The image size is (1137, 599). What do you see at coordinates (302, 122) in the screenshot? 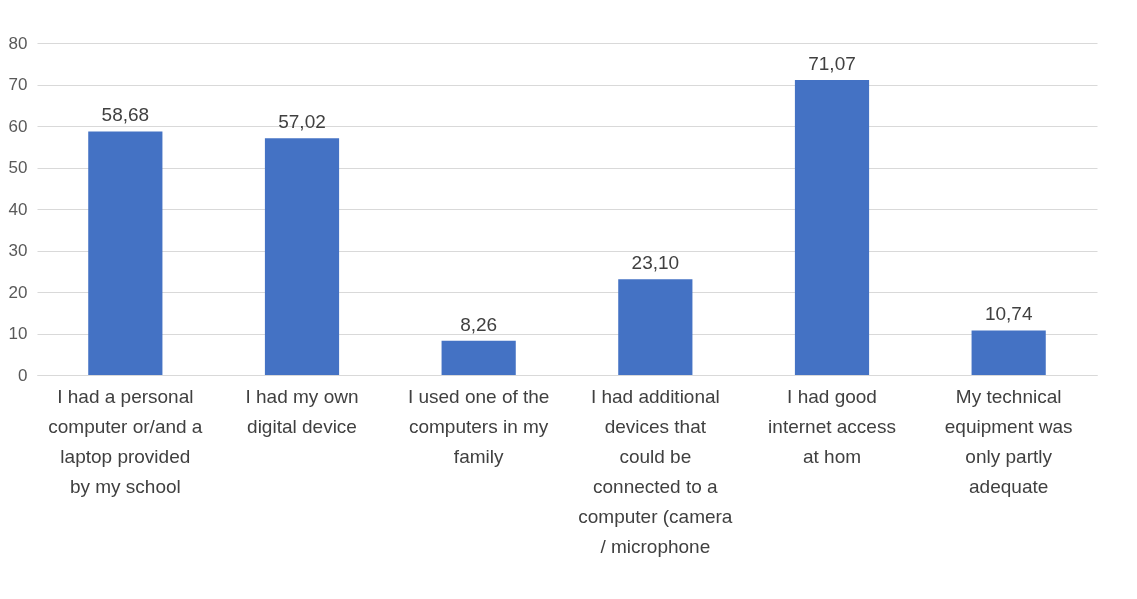
I see `data-label: 57,02` at bounding box center [302, 122].